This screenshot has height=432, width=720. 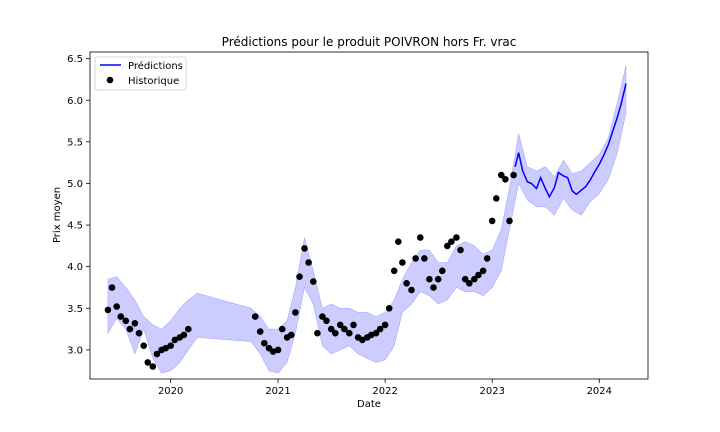 What do you see at coordinates (75, 309) in the screenshot?
I see `y-tick-label: 3.5` at bounding box center [75, 309].